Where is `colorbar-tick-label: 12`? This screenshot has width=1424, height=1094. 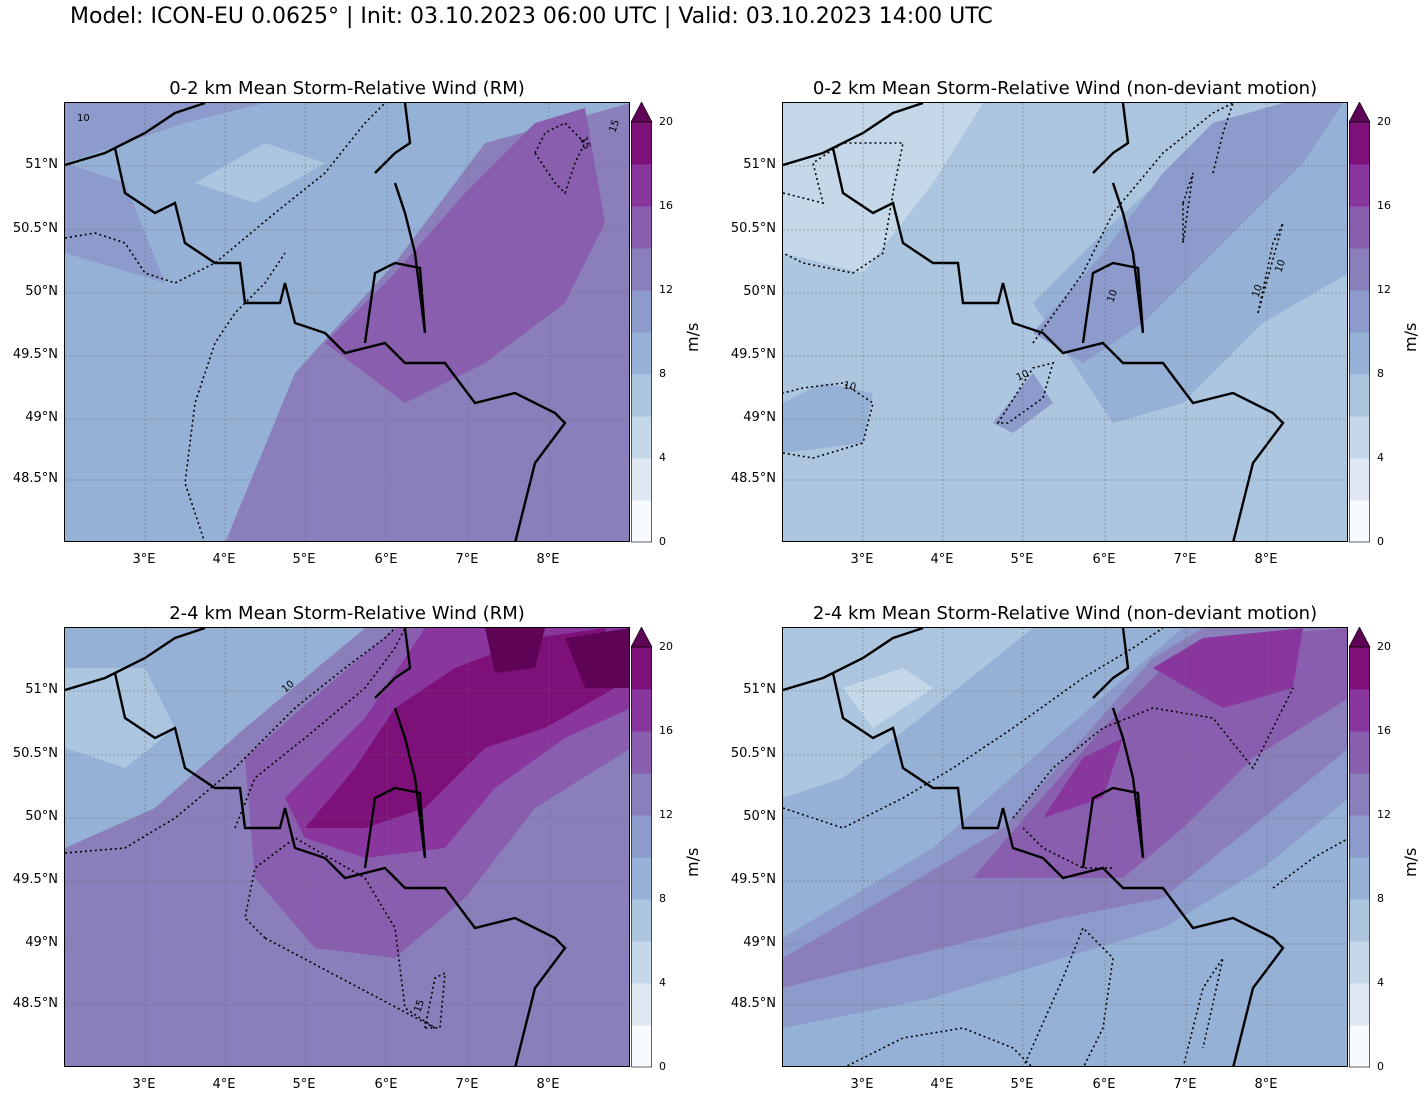 colorbar-tick-label: 12 is located at coordinates (1384, 814).